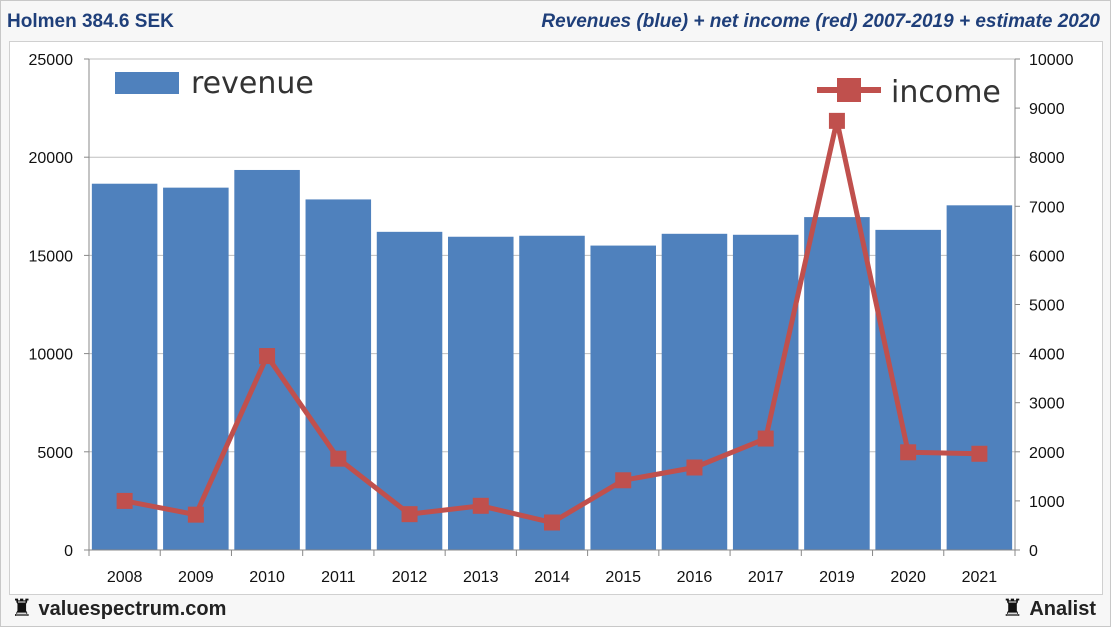 The height and width of the screenshot is (627, 1111). What do you see at coordinates (1047, 453) in the screenshot?
I see `y-right-tick-label: 2000` at bounding box center [1047, 453].